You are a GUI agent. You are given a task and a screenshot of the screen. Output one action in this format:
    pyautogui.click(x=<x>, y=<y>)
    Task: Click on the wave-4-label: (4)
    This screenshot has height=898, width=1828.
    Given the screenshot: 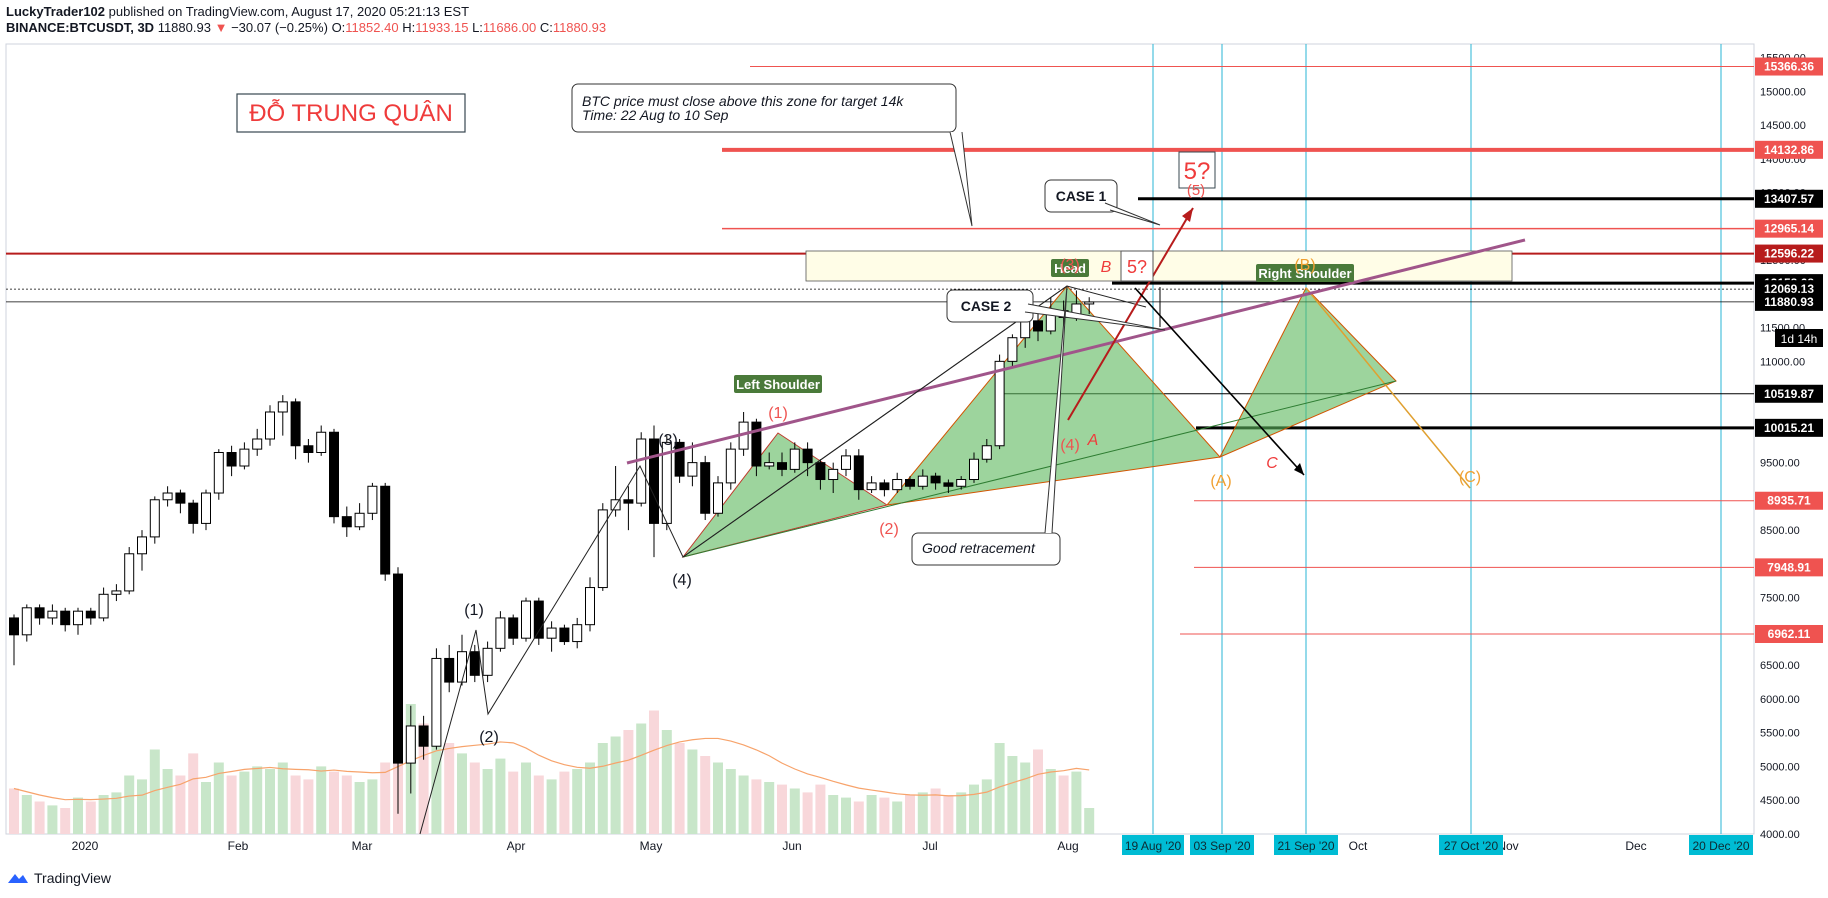 What is the action you would take?
    pyautogui.click(x=682, y=580)
    